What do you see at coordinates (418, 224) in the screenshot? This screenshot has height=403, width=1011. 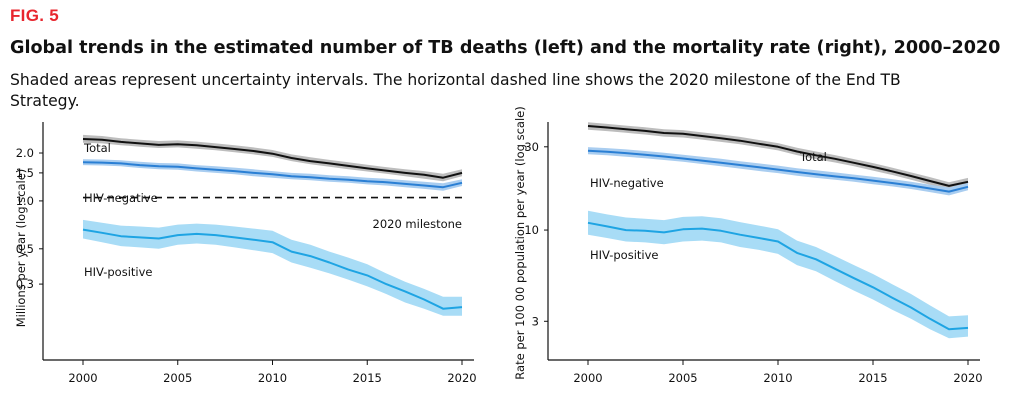 I see `milestone-label: 2020 milestone` at bounding box center [418, 224].